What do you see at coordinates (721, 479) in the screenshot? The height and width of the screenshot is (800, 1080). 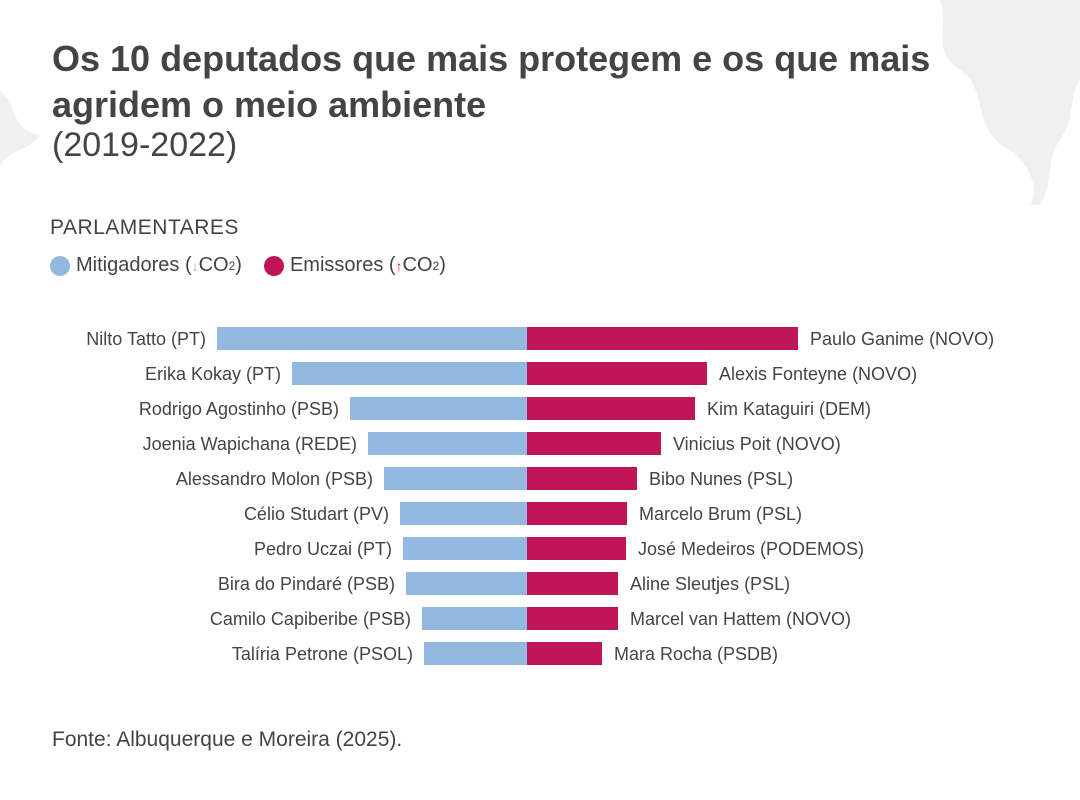 I see `bar-label: Bibo Nunes (PSL)` at bounding box center [721, 479].